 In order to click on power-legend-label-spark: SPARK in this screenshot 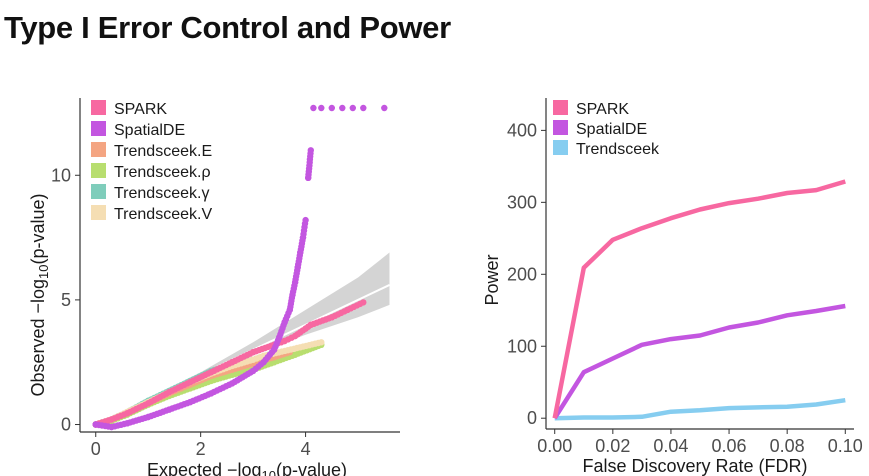, I will do `click(602, 109)`.